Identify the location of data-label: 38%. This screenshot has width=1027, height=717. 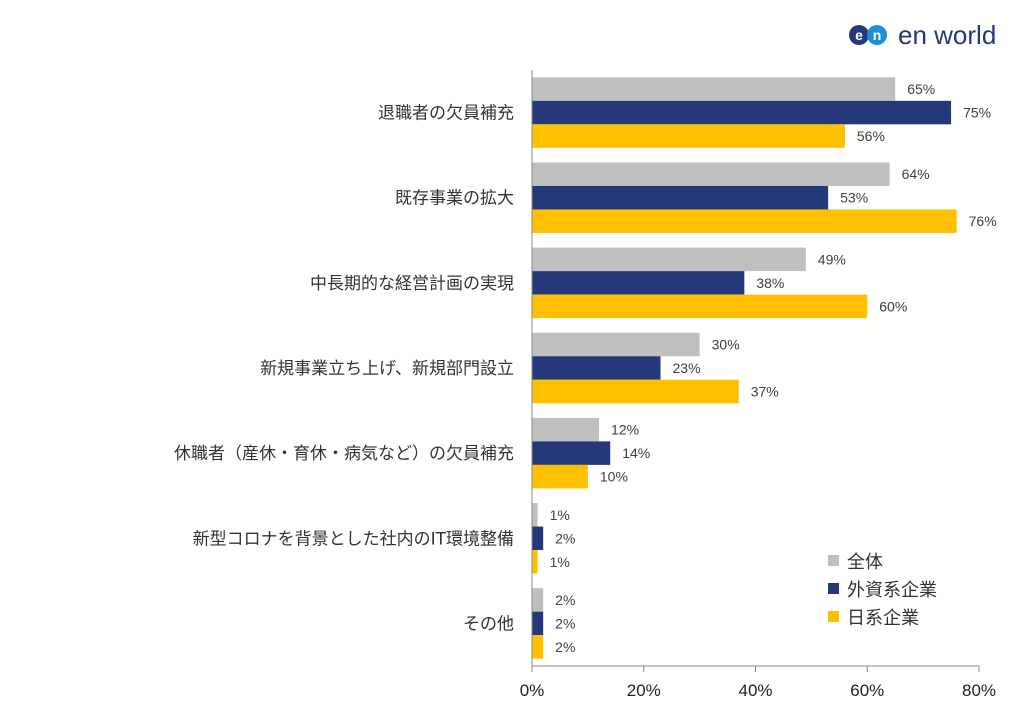
(770, 283).